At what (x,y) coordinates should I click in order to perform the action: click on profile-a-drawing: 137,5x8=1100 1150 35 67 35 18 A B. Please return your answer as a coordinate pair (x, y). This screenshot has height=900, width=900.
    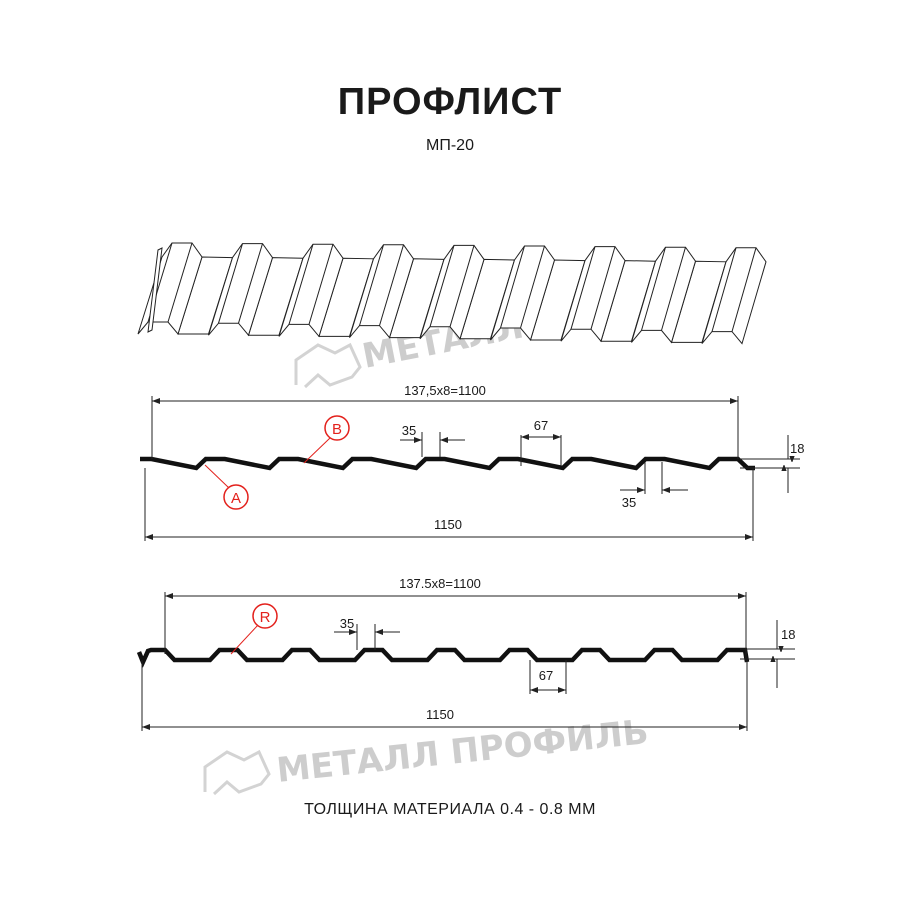
    Looking at the image, I should click on (472, 462).